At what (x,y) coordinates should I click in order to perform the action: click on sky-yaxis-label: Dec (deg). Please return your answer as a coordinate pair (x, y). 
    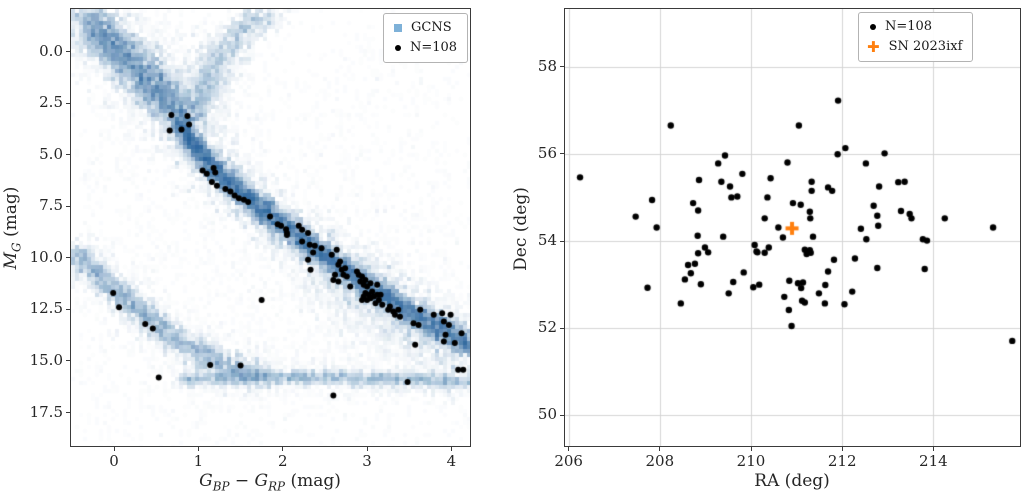
    Looking at the image, I should click on (521, 229).